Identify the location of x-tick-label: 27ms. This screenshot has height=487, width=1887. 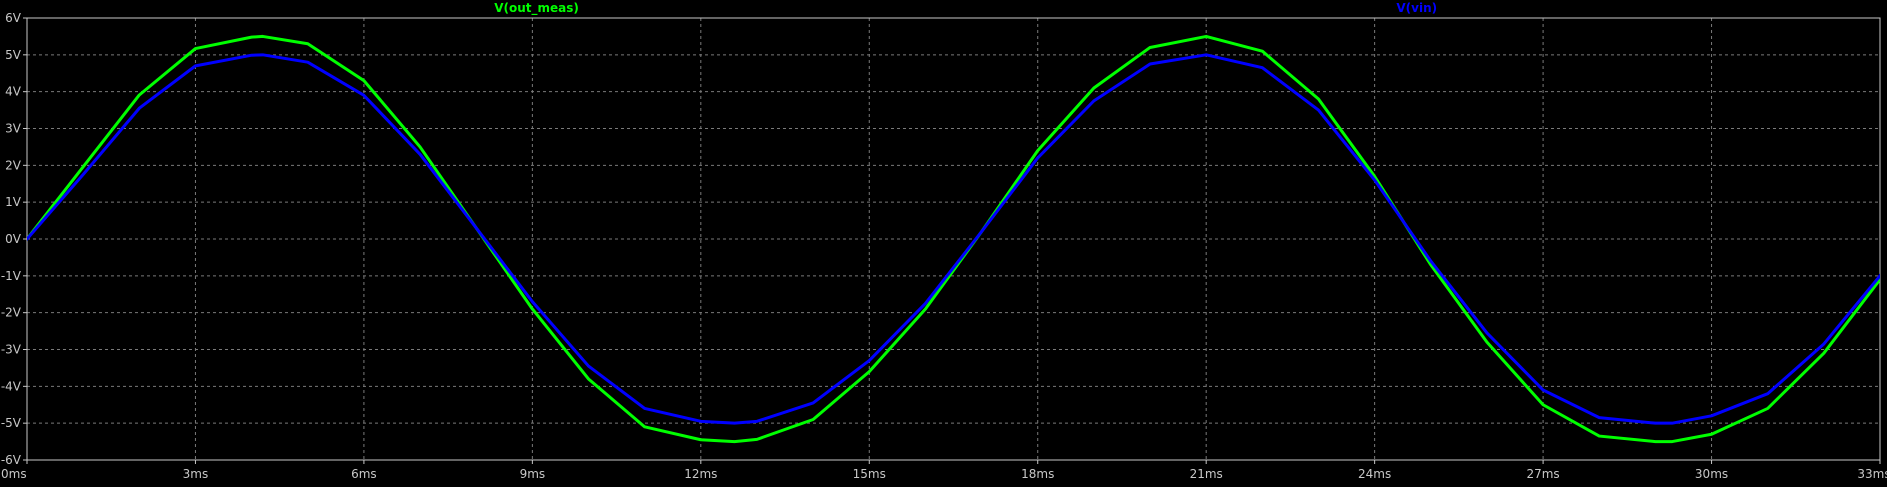
(1542, 474).